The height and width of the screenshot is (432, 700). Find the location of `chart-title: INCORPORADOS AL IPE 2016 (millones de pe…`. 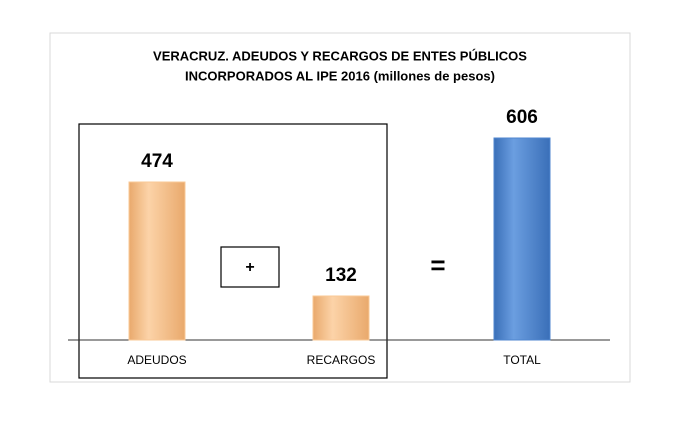

chart-title: INCORPORADOS AL IPE 2016 (millones de pe… is located at coordinates (340, 75).